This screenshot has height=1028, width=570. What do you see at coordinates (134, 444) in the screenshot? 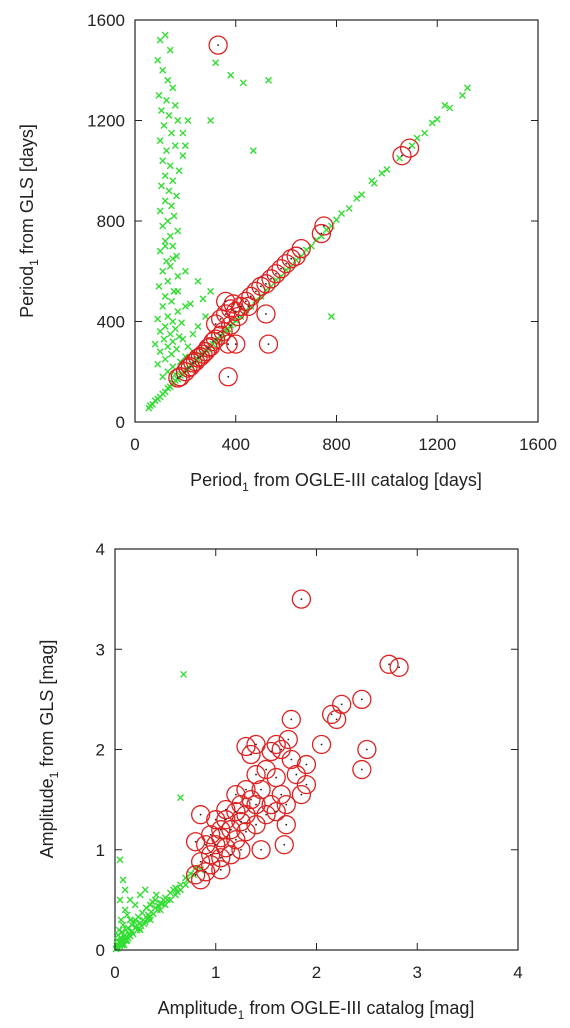
I see `period-x-tick-label: 0` at bounding box center [134, 444].